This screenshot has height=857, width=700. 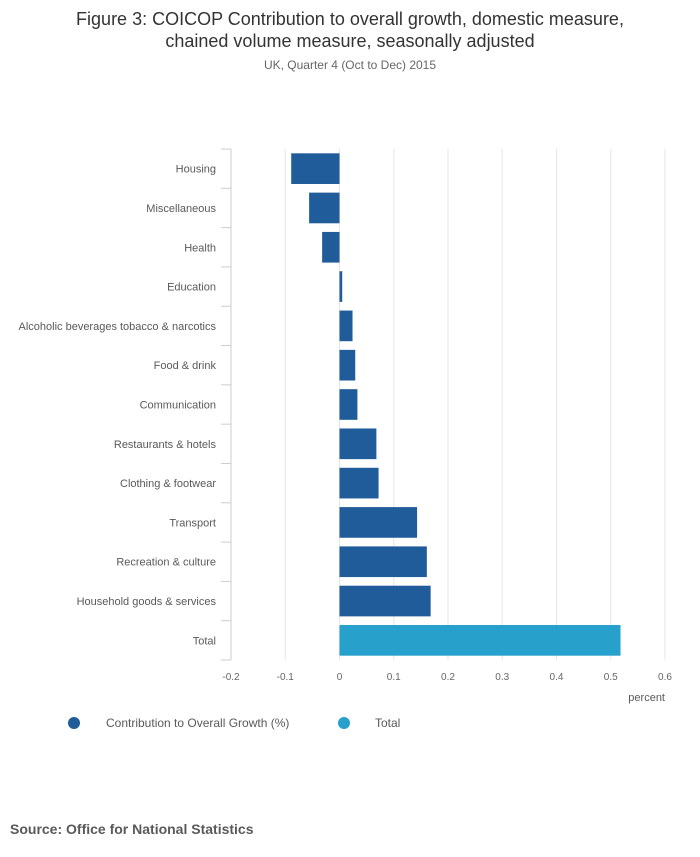 I want to click on category-label: Alcoholic beverages tobacco & narcotics, so click(x=118, y=327).